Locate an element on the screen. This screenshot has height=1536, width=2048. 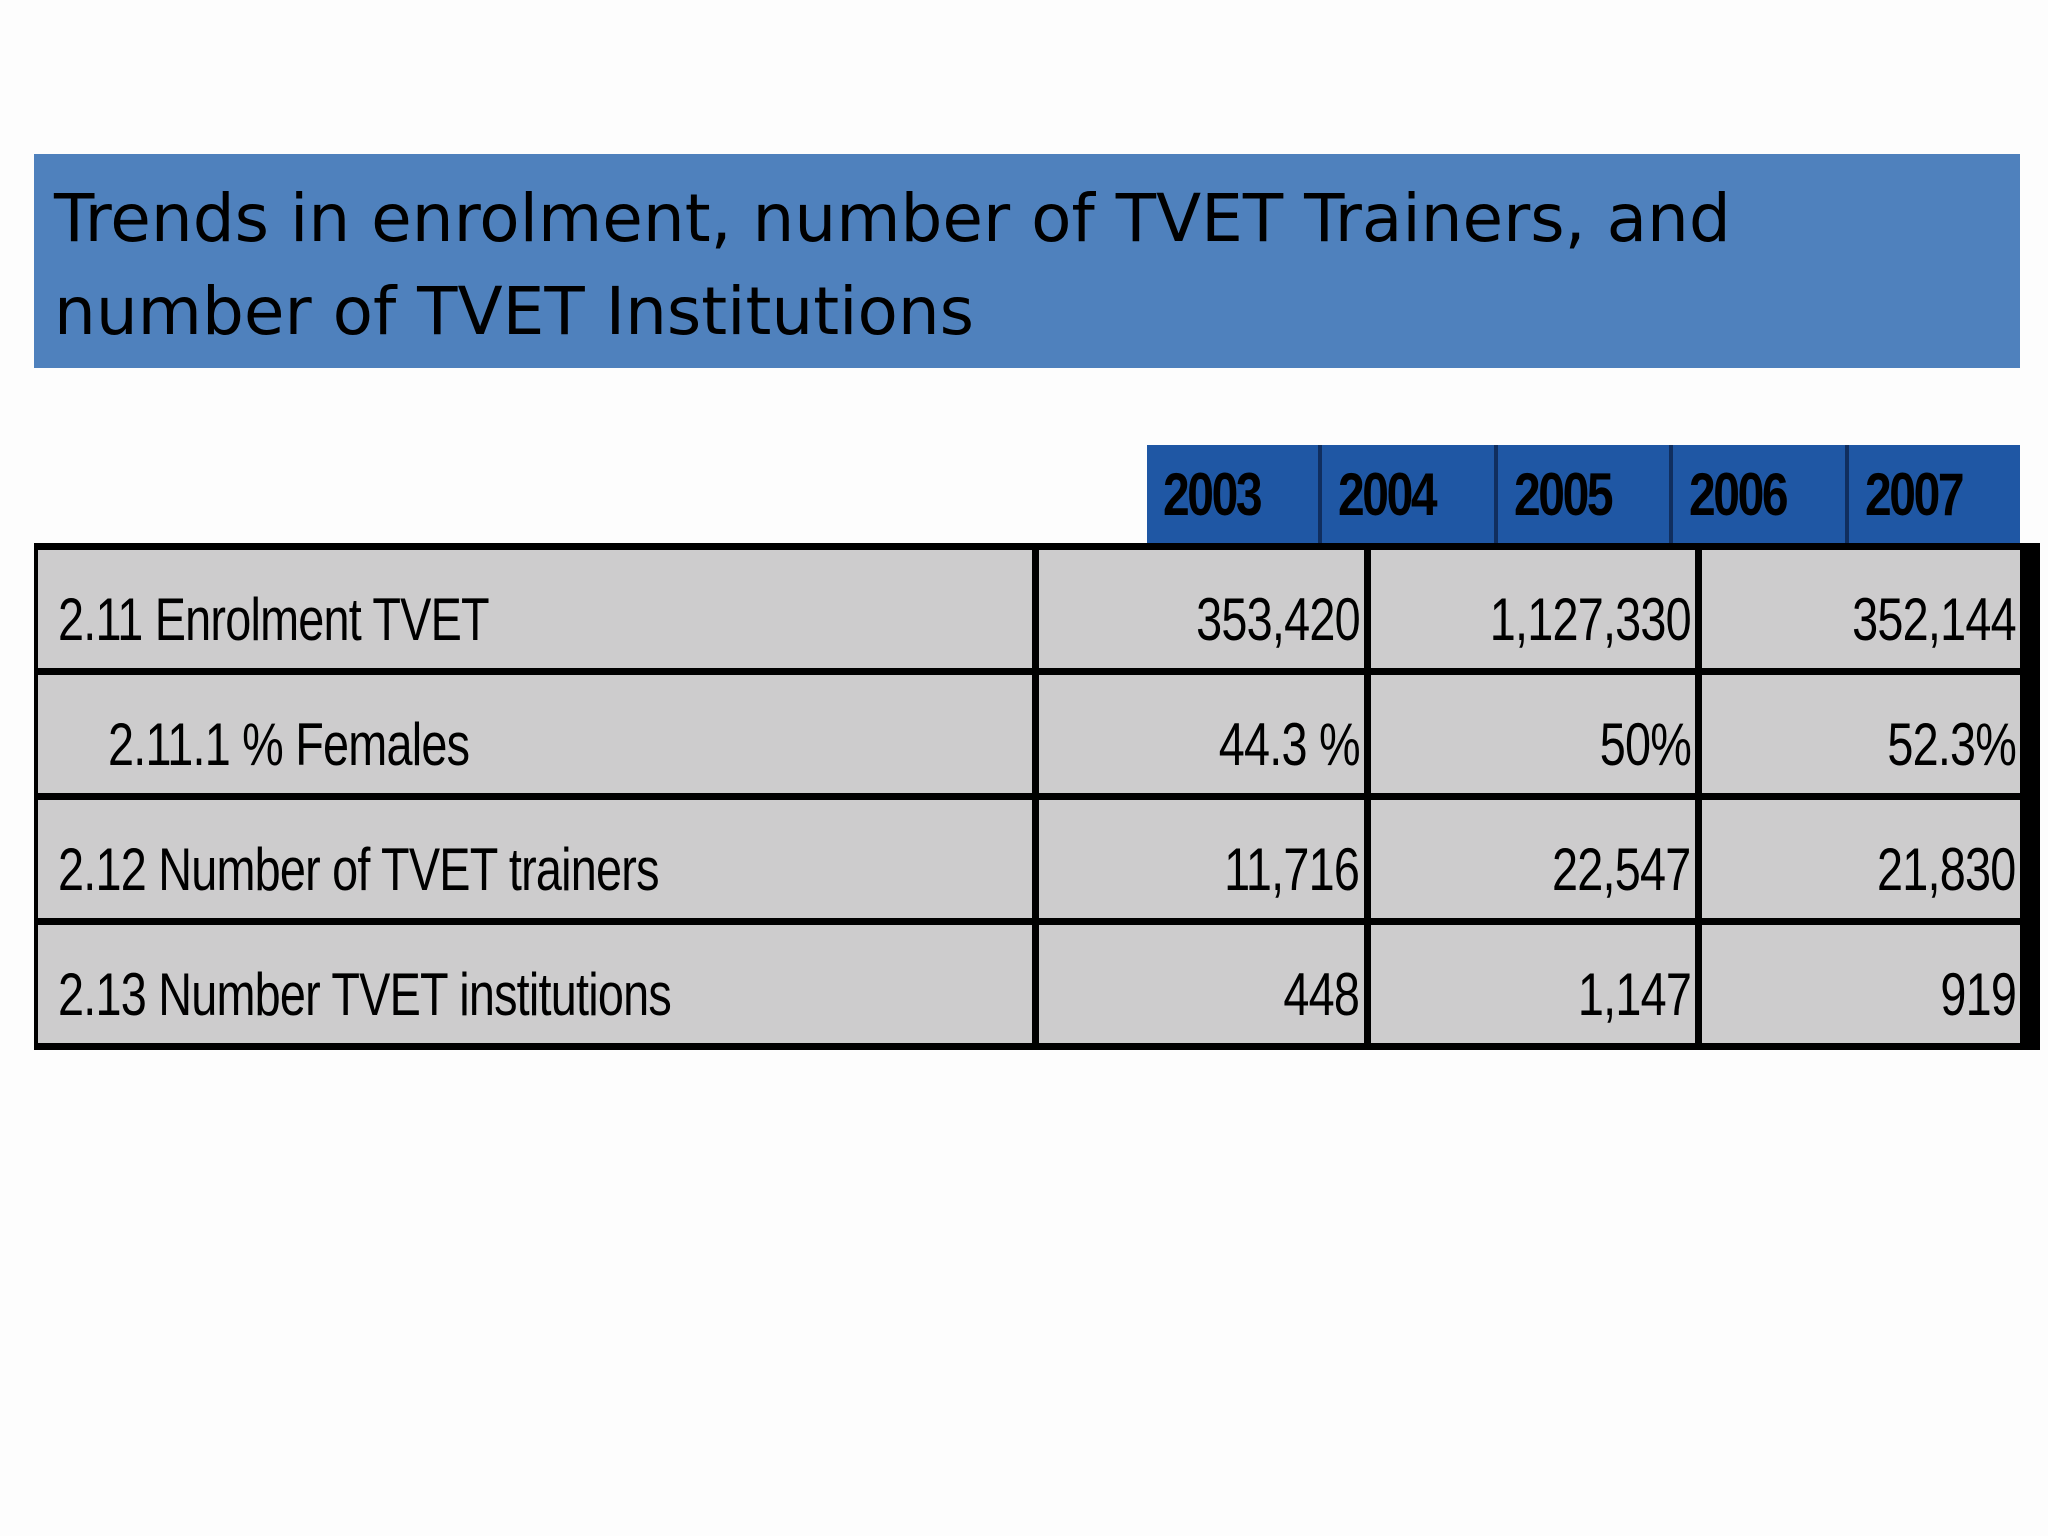
year-header-row: 2003 2004 2005 2006 2007 is located at coordinates (1583, 495).